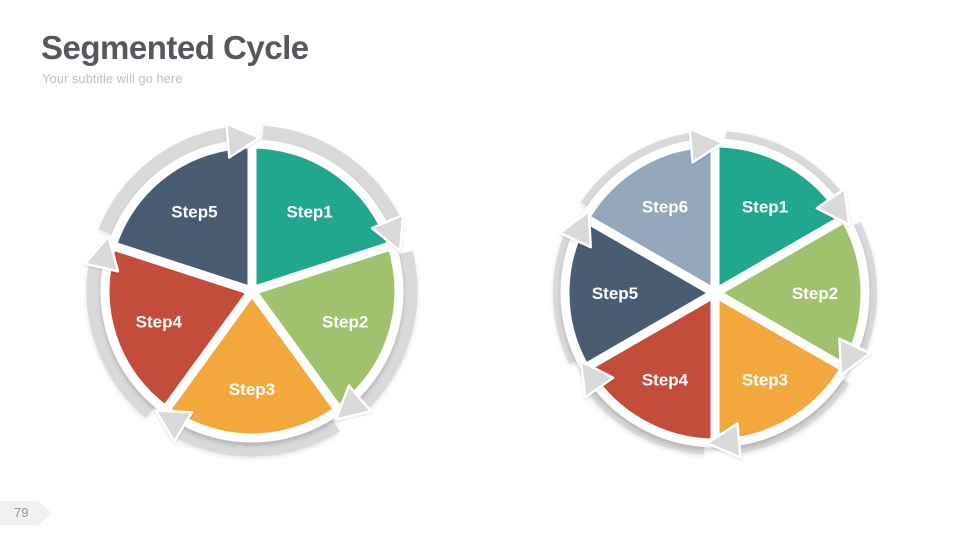  I want to click on slide-title: Segmented Cycle, so click(175, 47).